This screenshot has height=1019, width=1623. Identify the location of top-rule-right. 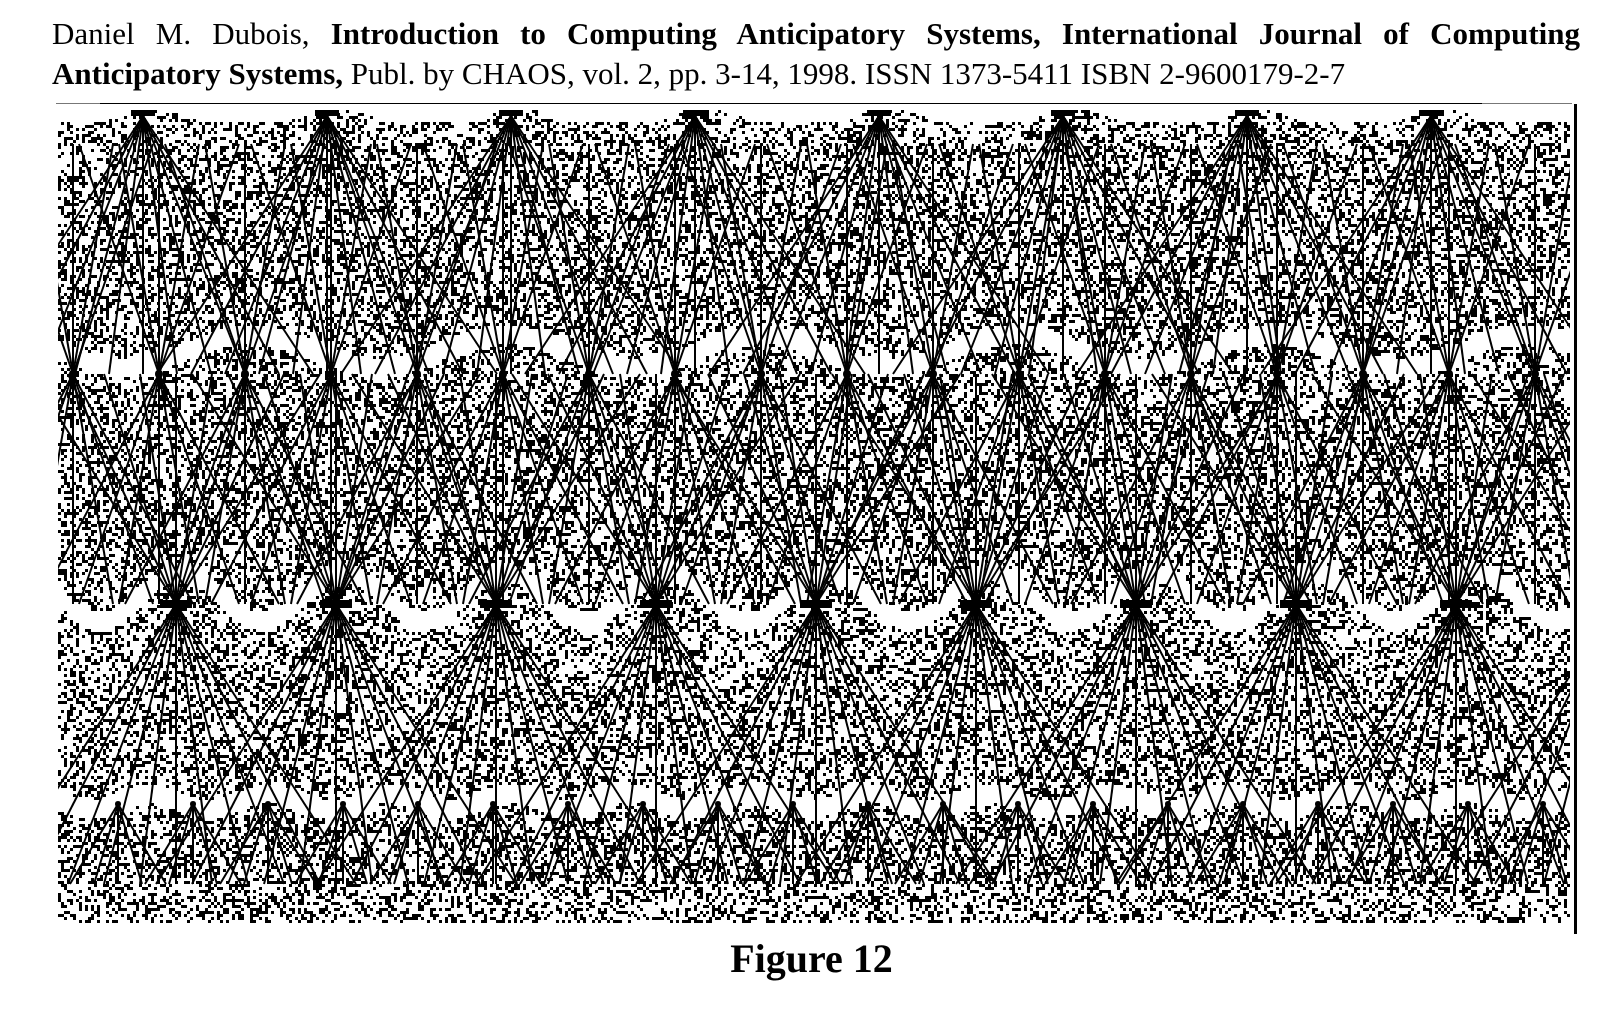
(1527, 103).